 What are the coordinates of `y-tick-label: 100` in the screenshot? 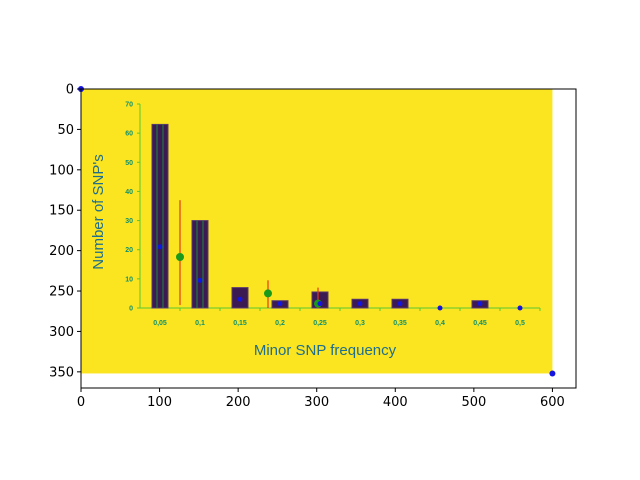 It's located at (61, 170).